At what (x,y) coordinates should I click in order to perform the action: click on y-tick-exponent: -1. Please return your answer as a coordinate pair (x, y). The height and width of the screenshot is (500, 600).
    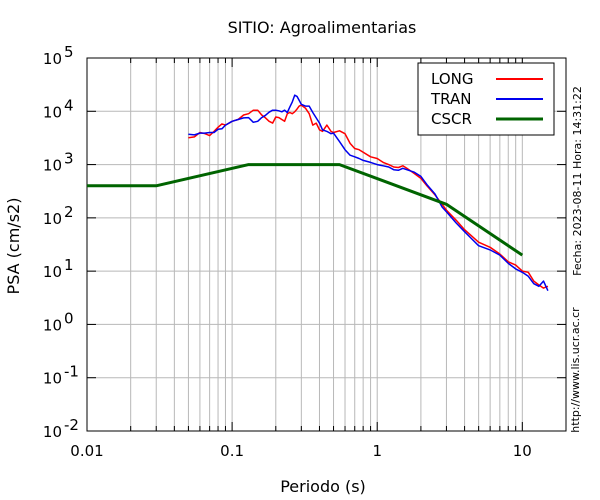
    Looking at the image, I should click on (71, 372).